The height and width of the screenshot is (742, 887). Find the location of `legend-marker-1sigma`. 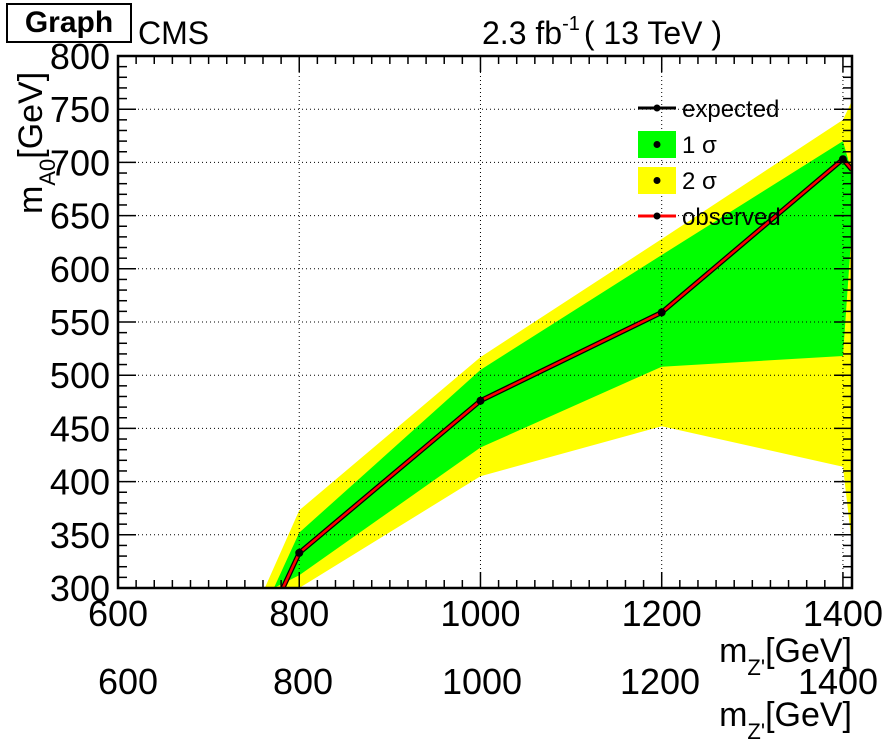

legend-marker-1sigma is located at coordinates (657, 144).